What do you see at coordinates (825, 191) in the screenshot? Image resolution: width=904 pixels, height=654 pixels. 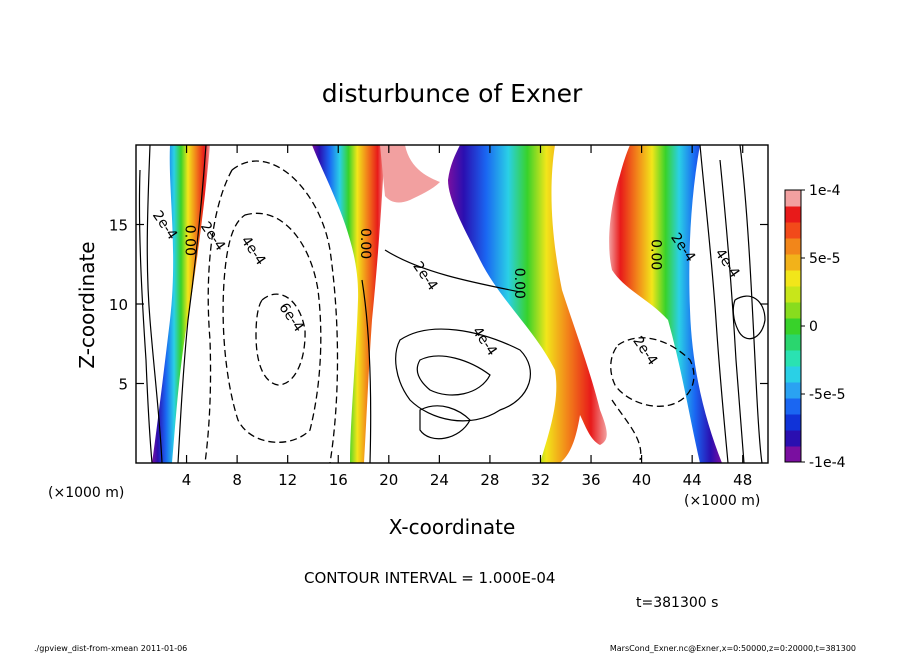 I see `colorbar-tick-label: 1e-4` at bounding box center [825, 191].